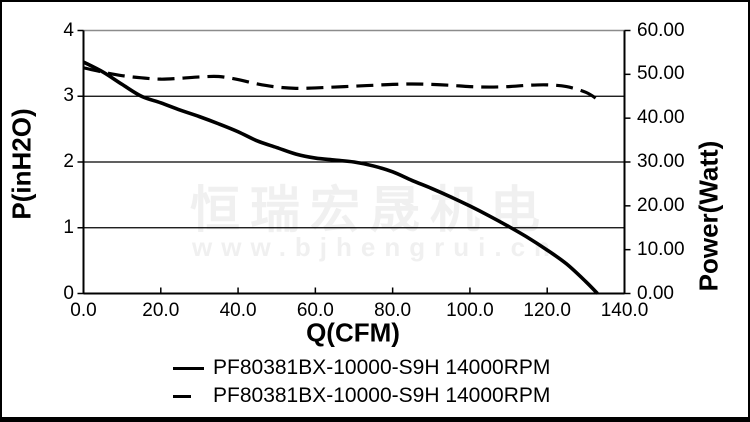 This screenshot has height=422, width=750. Describe the element at coordinates (193, 368) in the screenshot. I see `solid-line-swatch-icon` at that location.